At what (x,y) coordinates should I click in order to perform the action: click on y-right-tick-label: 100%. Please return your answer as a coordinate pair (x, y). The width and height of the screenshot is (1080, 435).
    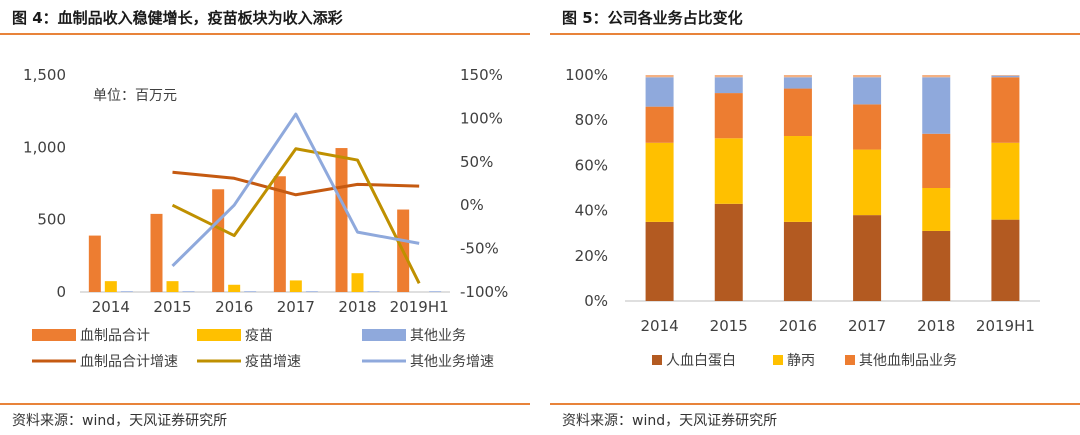
    Looking at the image, I should click on (481, 118).